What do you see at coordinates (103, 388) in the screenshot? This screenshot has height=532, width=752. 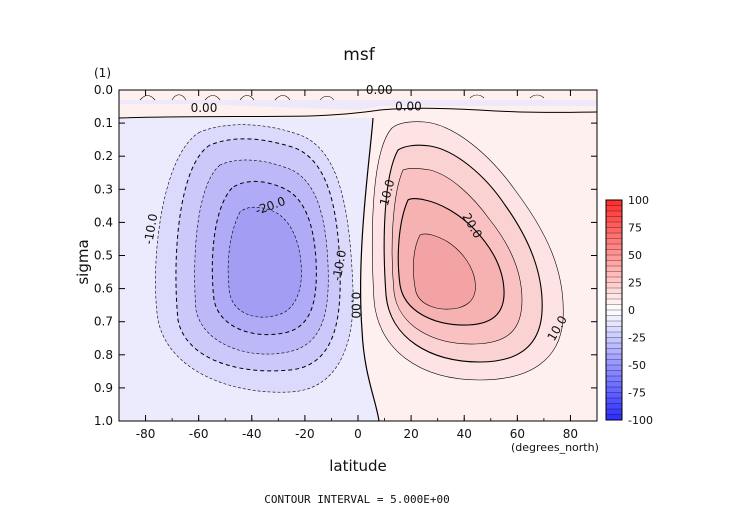 I see `y-tick-label: 0.9` at bounding box center [103, 388].